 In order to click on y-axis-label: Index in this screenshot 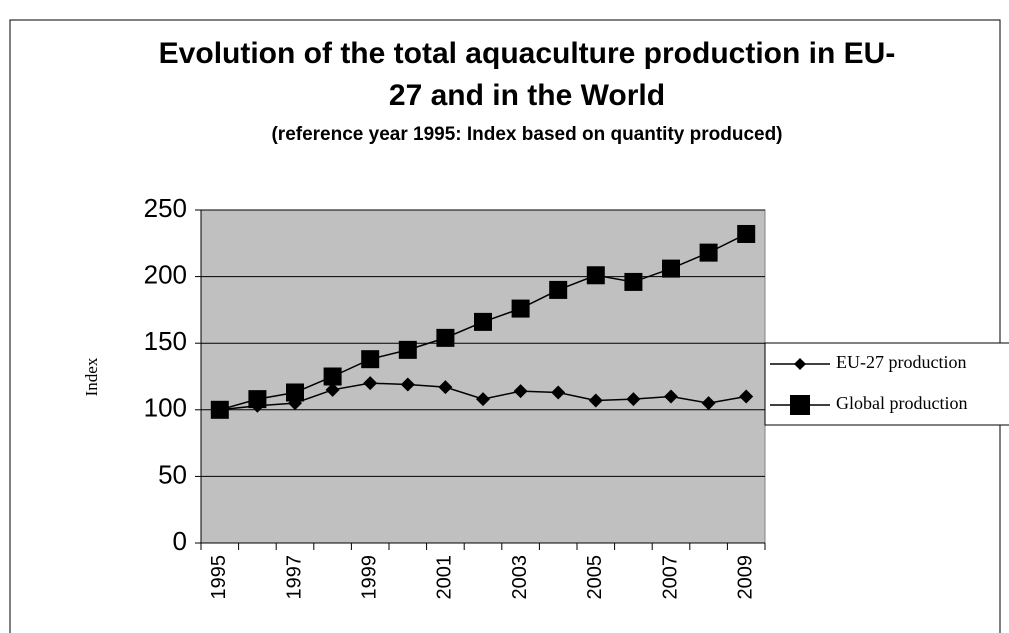, I will do `click(91, 376)`.